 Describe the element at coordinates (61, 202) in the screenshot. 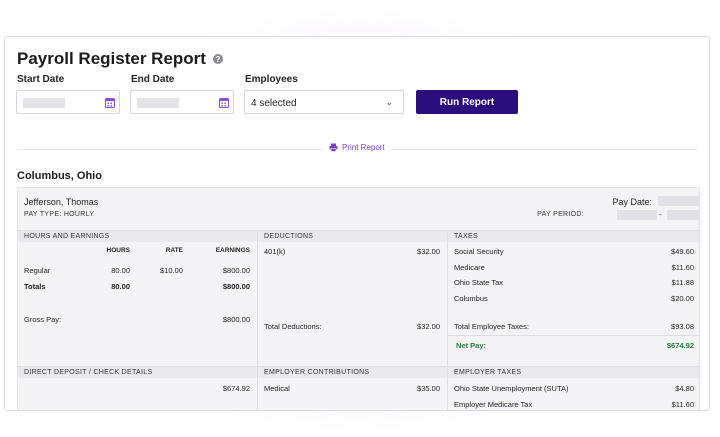

I see `employee-name: Jefferson, Thomas` at that location.